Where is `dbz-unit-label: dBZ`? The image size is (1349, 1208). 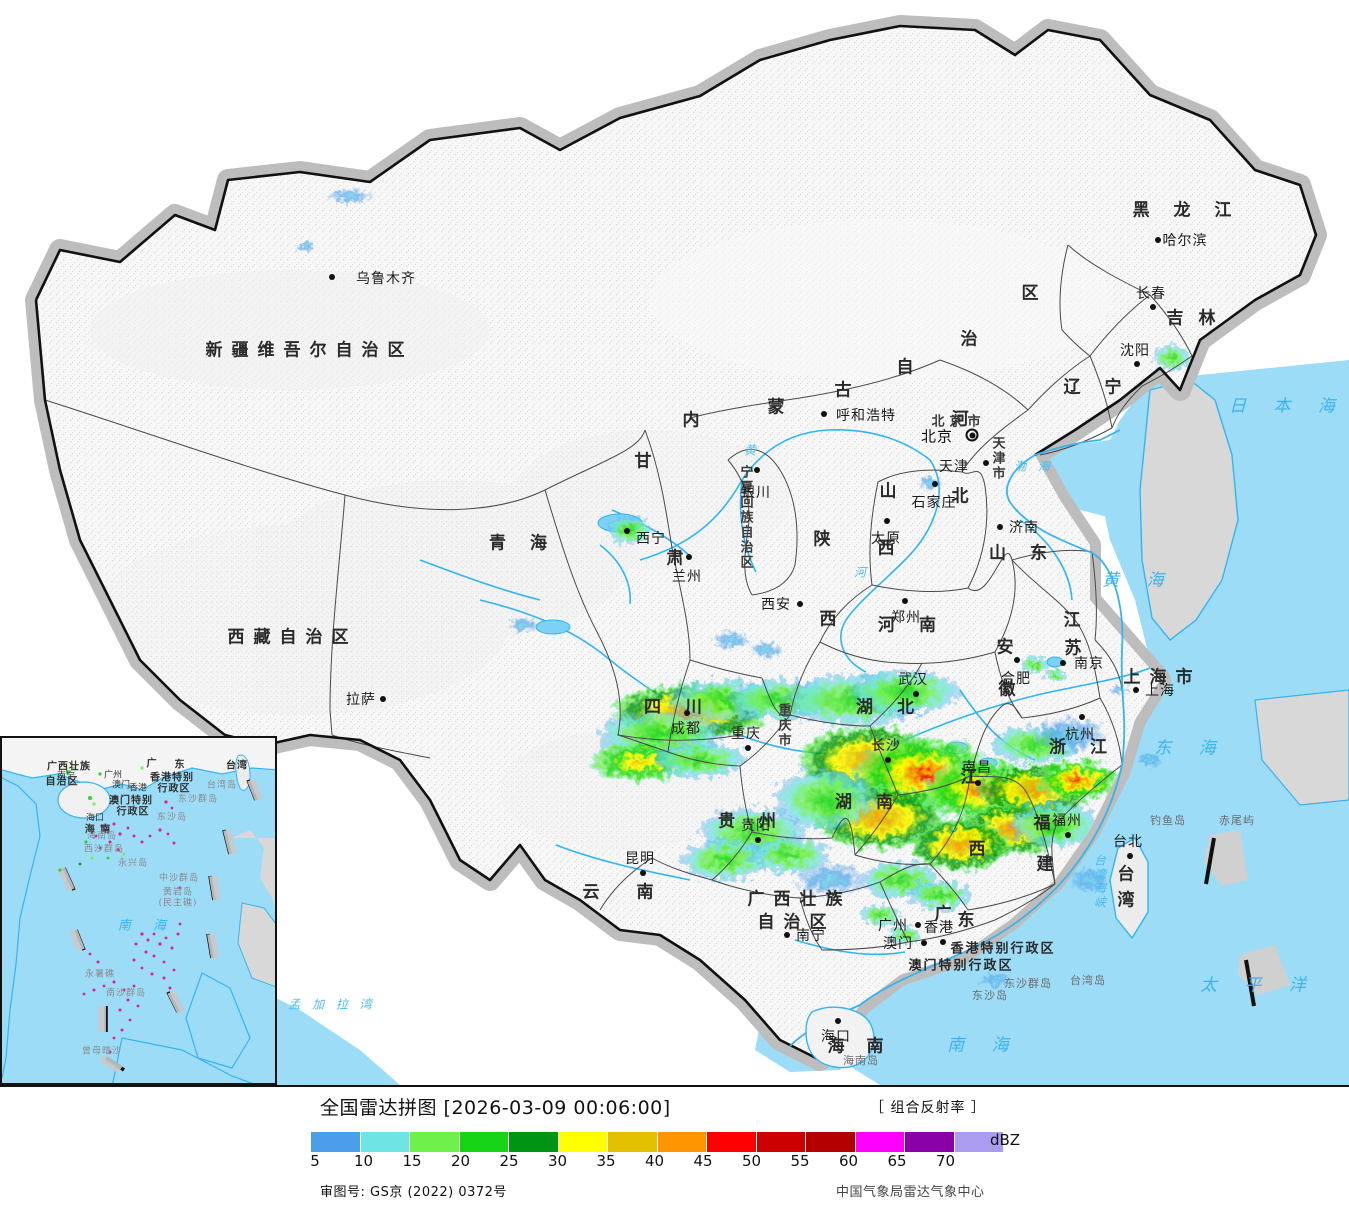 dbz-unit-label: dBZ is located at coordinates (1005, 1140).